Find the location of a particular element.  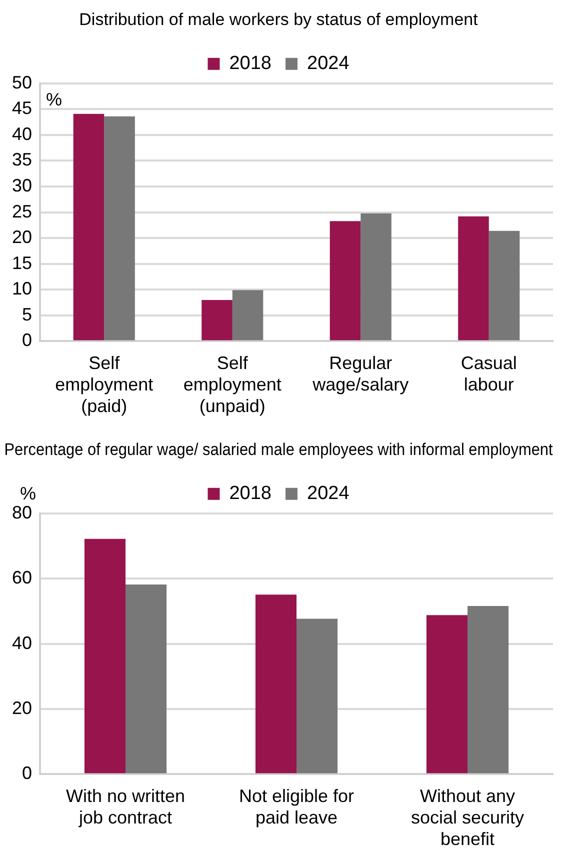

x-tick-label: Regular wage/salary is located at coordinates (360, 373).